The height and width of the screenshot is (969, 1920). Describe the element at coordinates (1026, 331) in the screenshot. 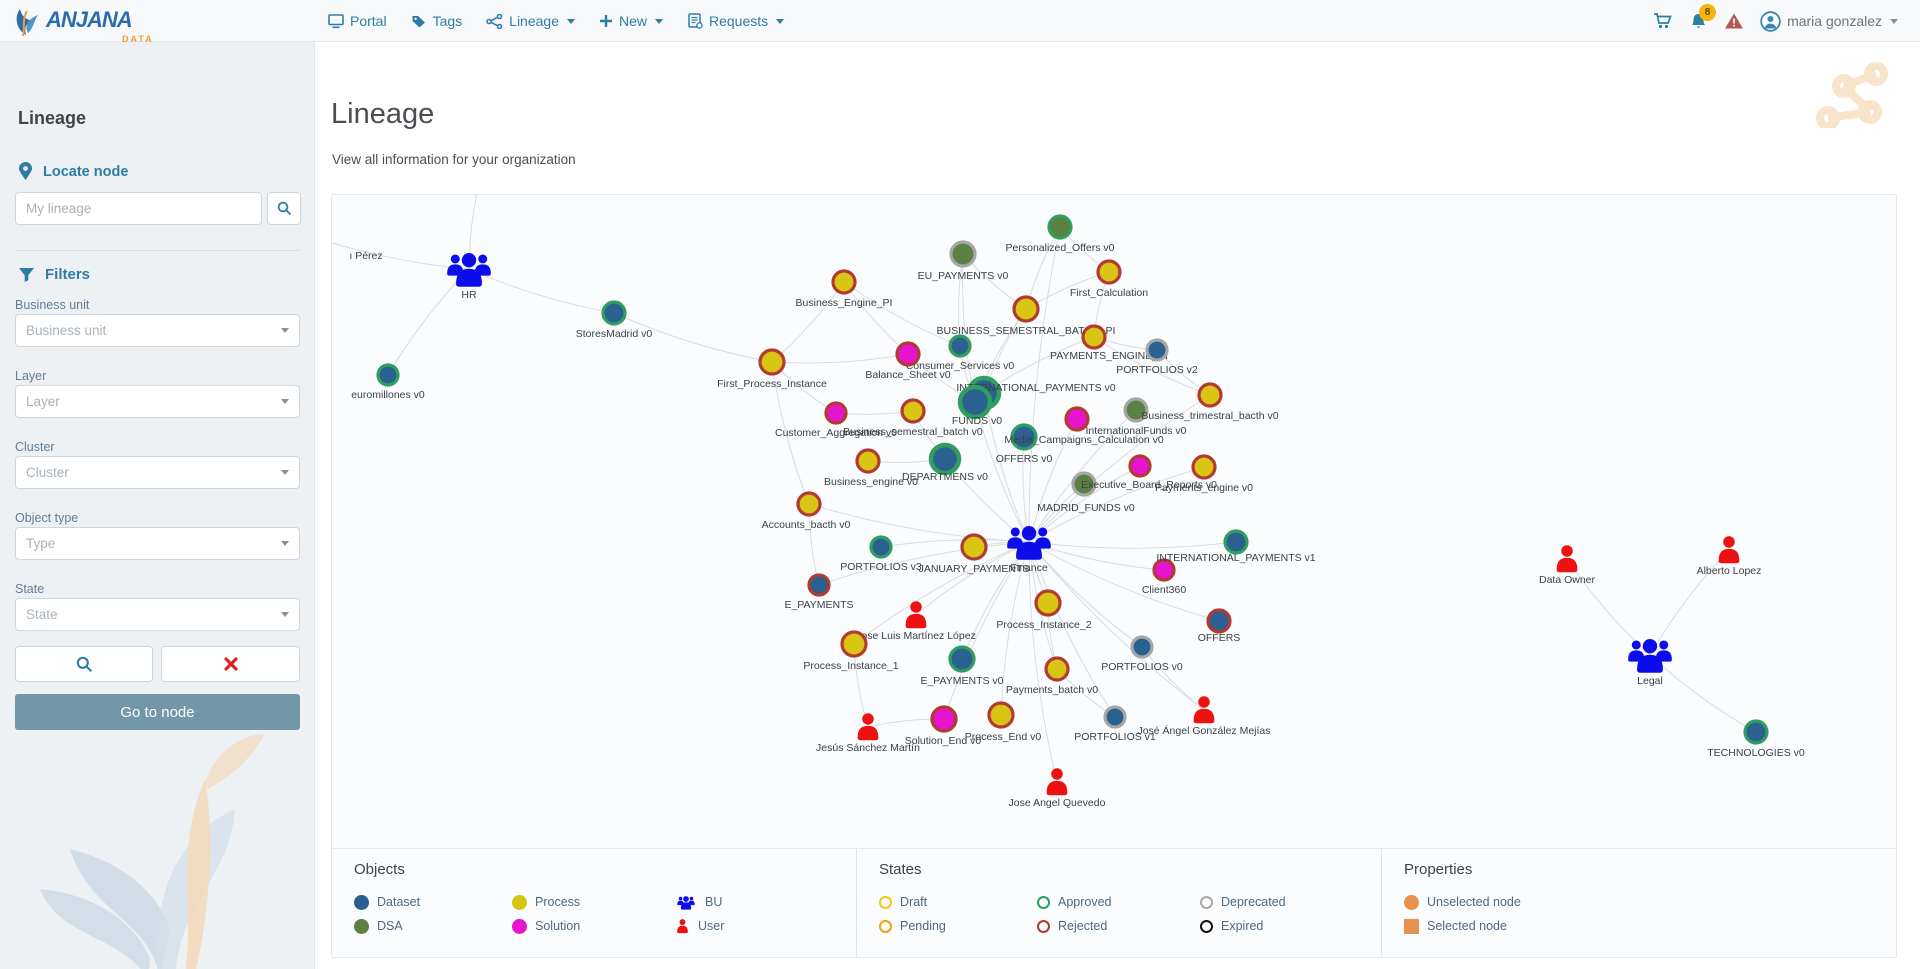

I see `node-label: BUSINESS_SEMESTRAL_BATCH_PI` at that location.